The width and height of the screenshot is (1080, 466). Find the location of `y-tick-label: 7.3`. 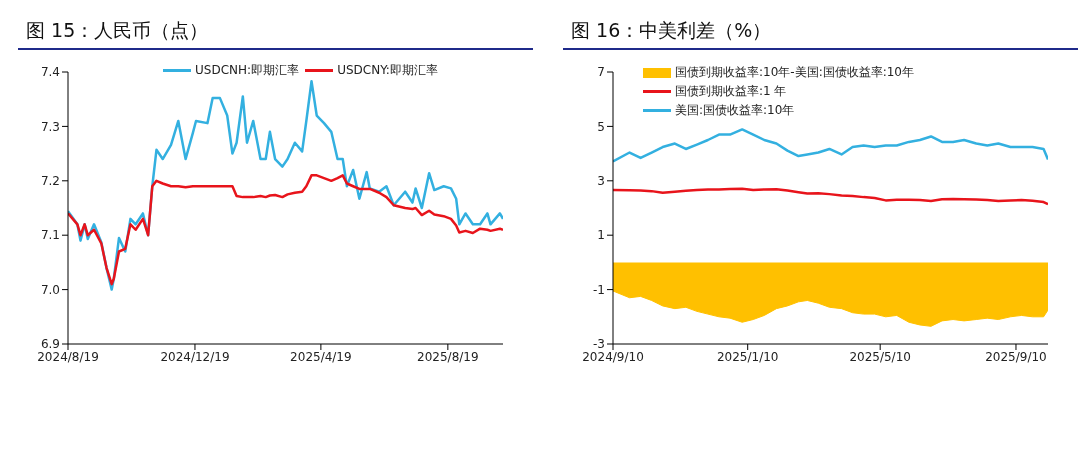

y-tick-label: 7.3 is located at coordinates (50, 126).